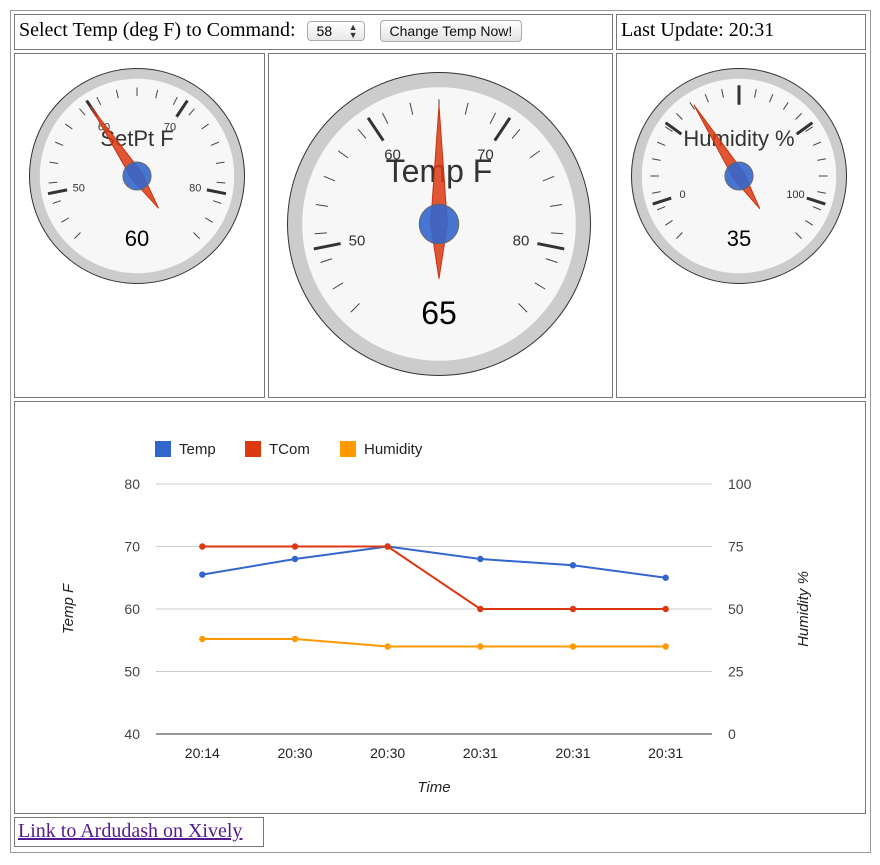  I want to click on setpoint-gauge: 50607080SetPt F60, so click(137, 176).